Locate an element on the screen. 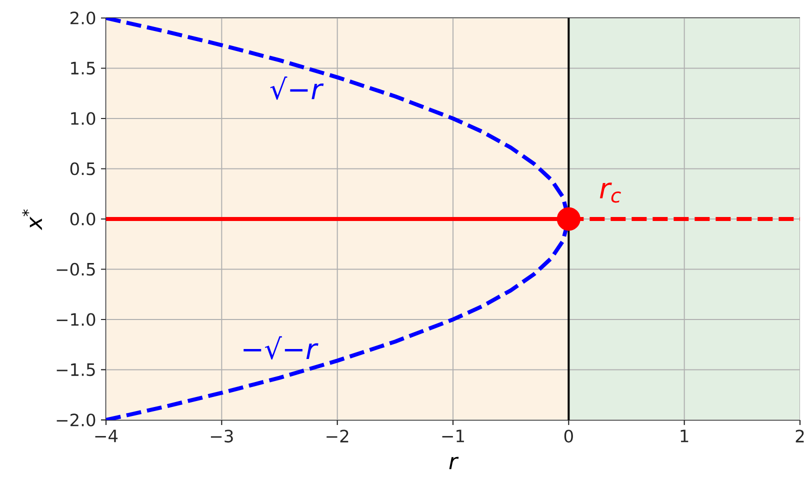 This screenshot has height=477, width=811. x-tick-label: −2 is located at coordinates (337, 436).